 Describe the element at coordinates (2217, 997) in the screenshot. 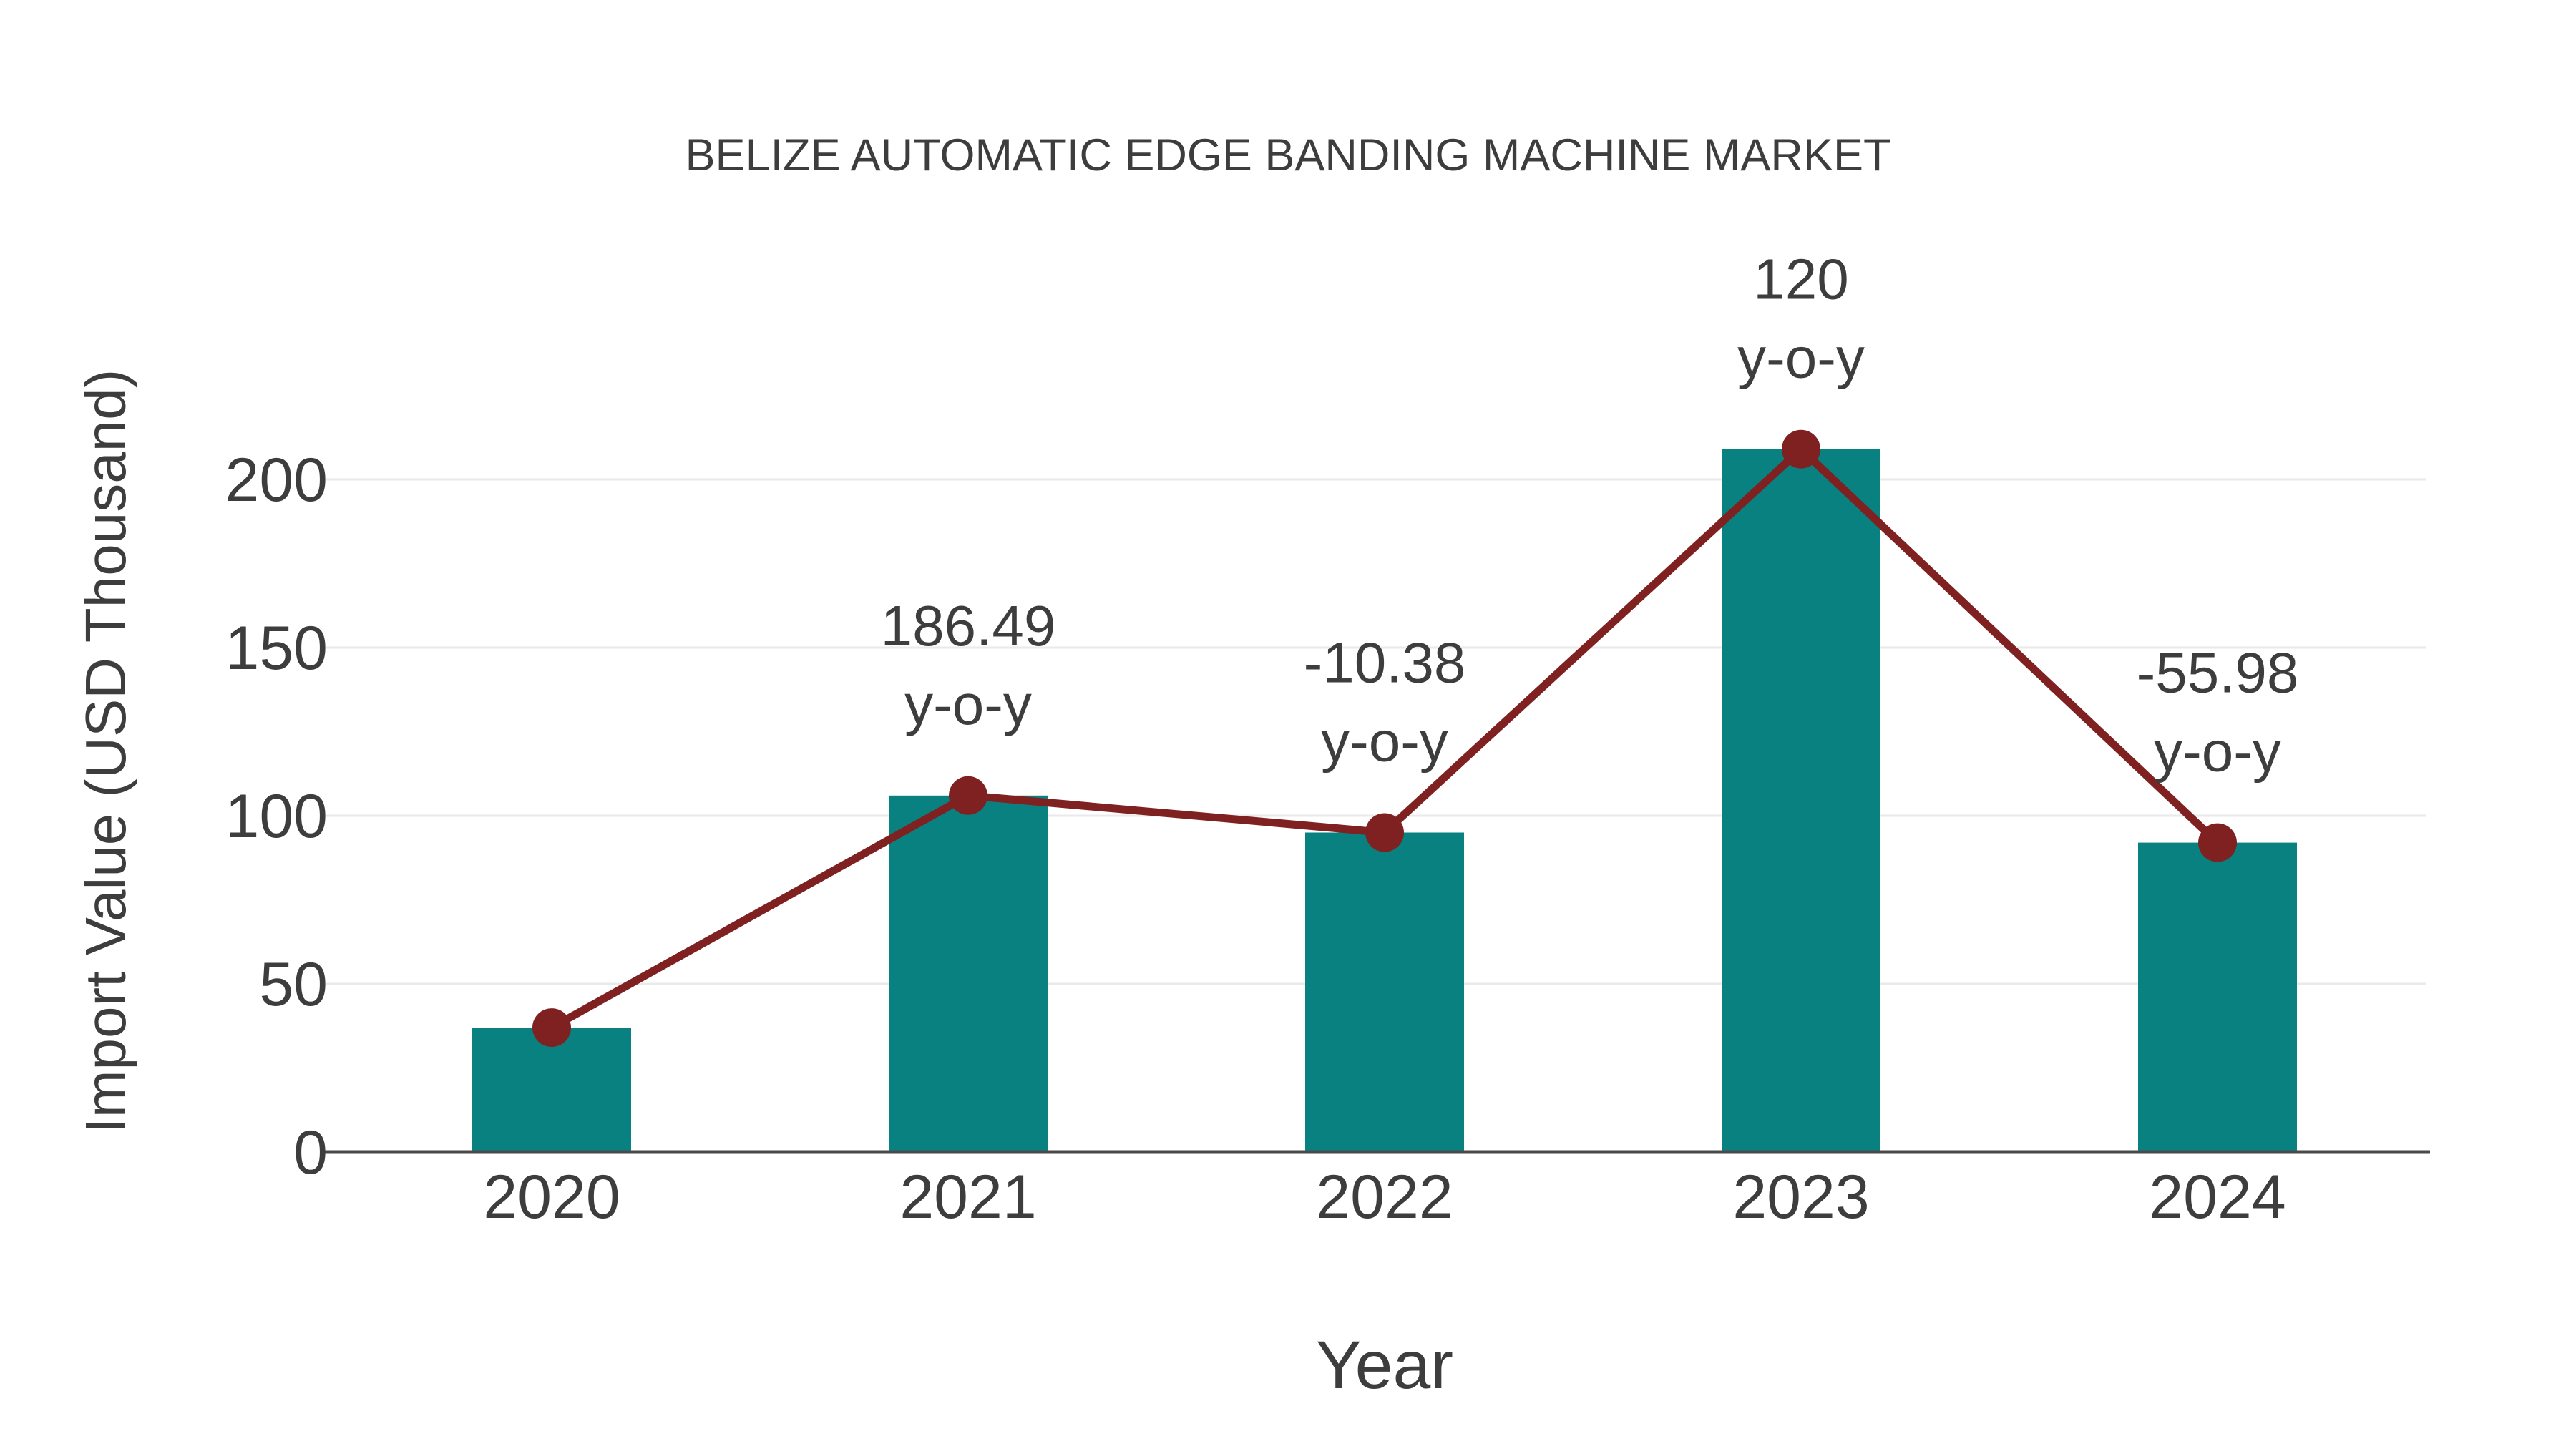

I see `bar-2024` at that location.